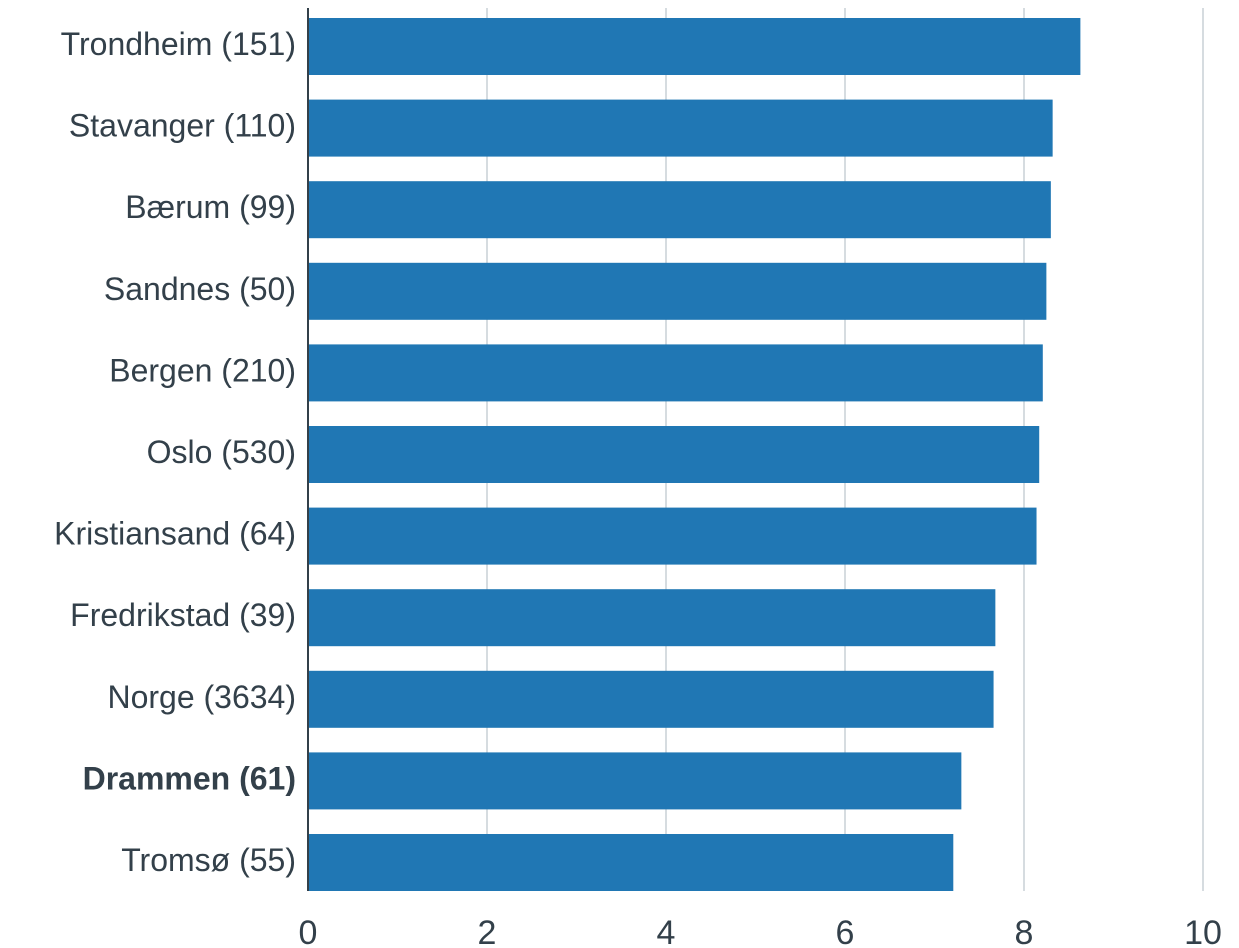 The width and height of the screenshot is (1239, 948). I want to click on bar-norge, so click(651, 699).